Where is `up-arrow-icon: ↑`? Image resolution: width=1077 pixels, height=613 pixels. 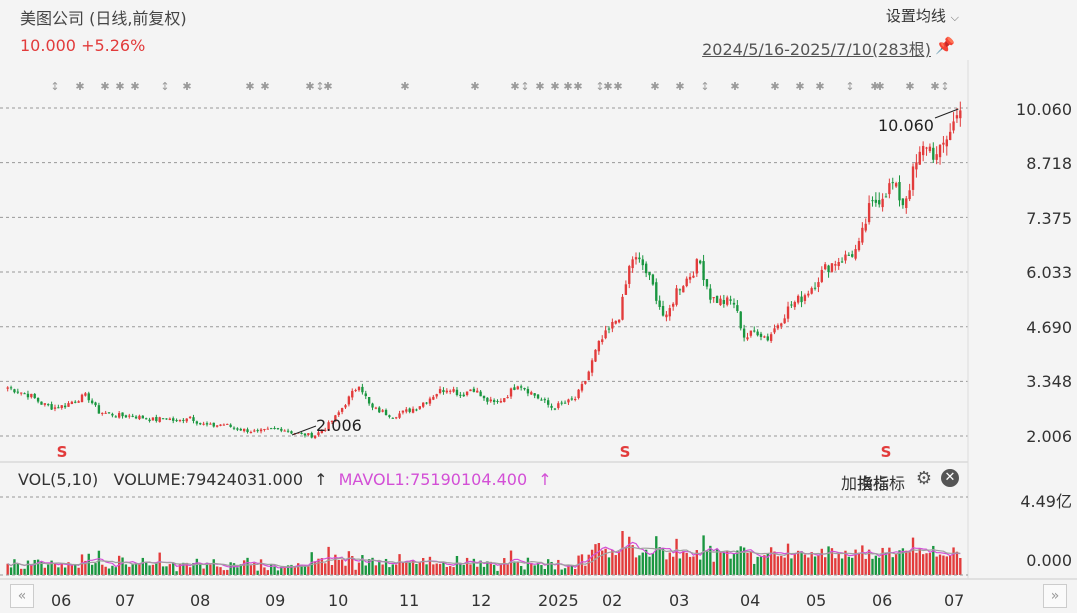 up-arrow-icon: ↑ is located at coordinates (545, 479).